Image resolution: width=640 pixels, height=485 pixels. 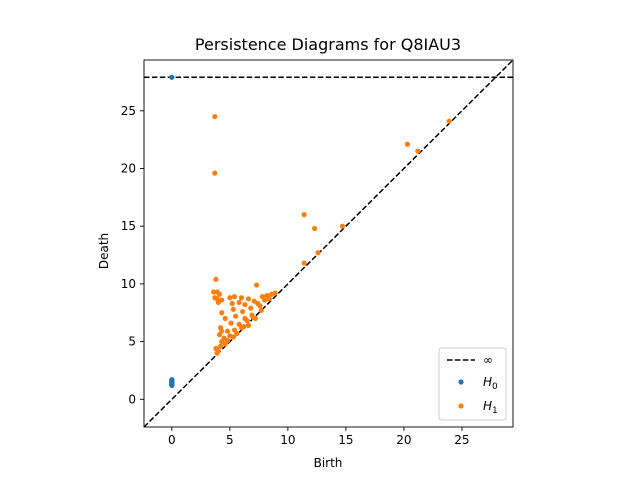 I want to click on x-tick-label-5: 5, so click(x=230, y=440).